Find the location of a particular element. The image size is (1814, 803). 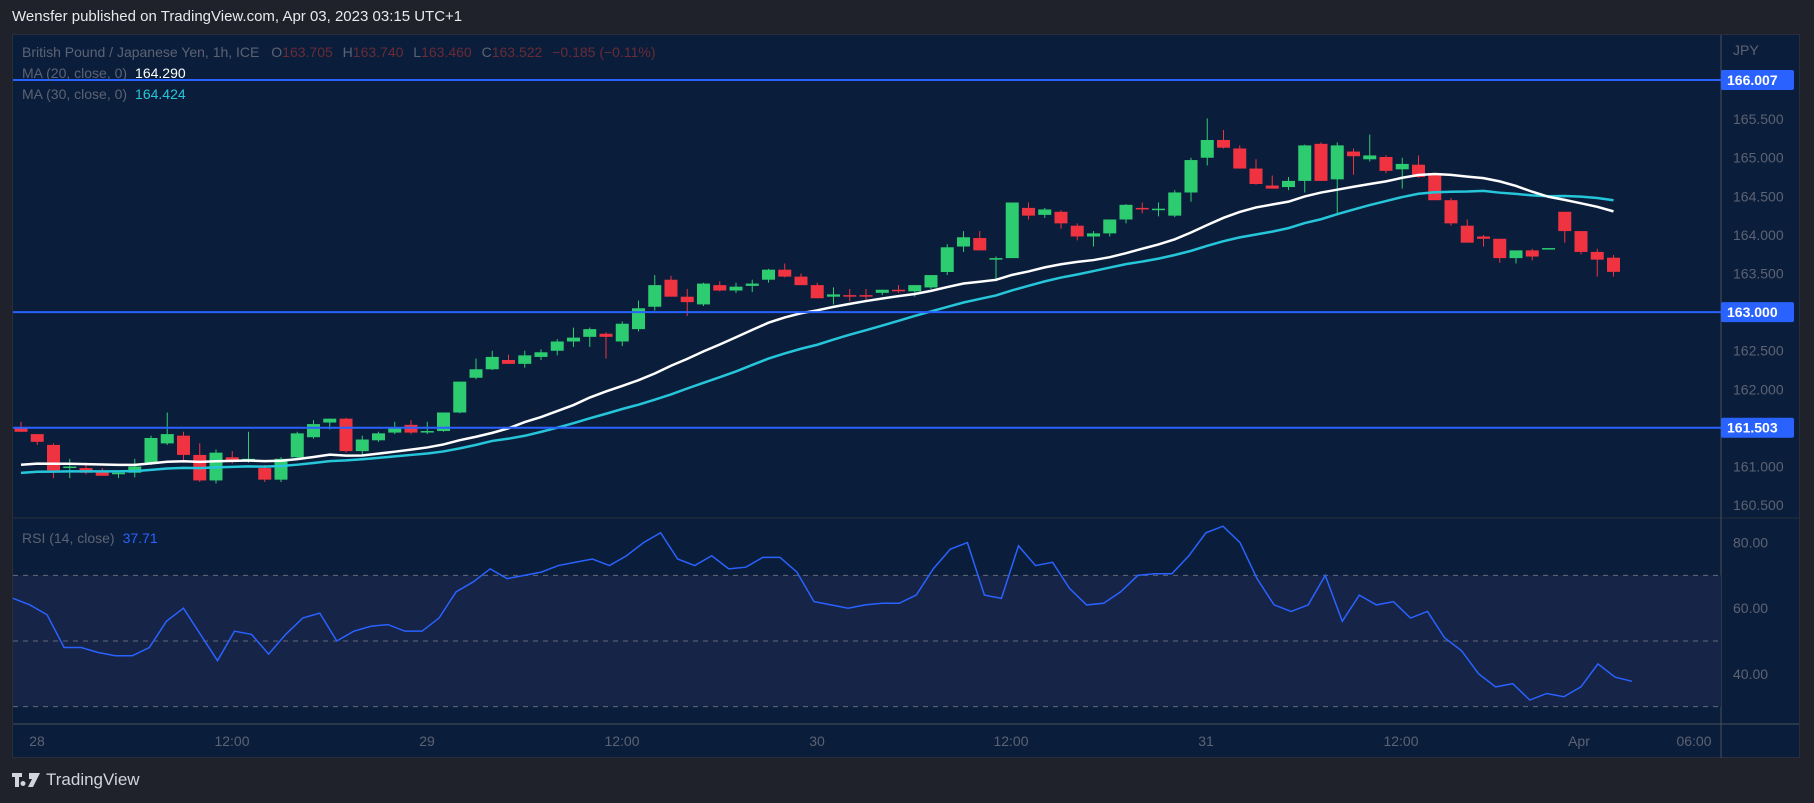

symbol-title: British Pound / Japanese Yen, 1h, ICE is located at coordinates (141, 52).